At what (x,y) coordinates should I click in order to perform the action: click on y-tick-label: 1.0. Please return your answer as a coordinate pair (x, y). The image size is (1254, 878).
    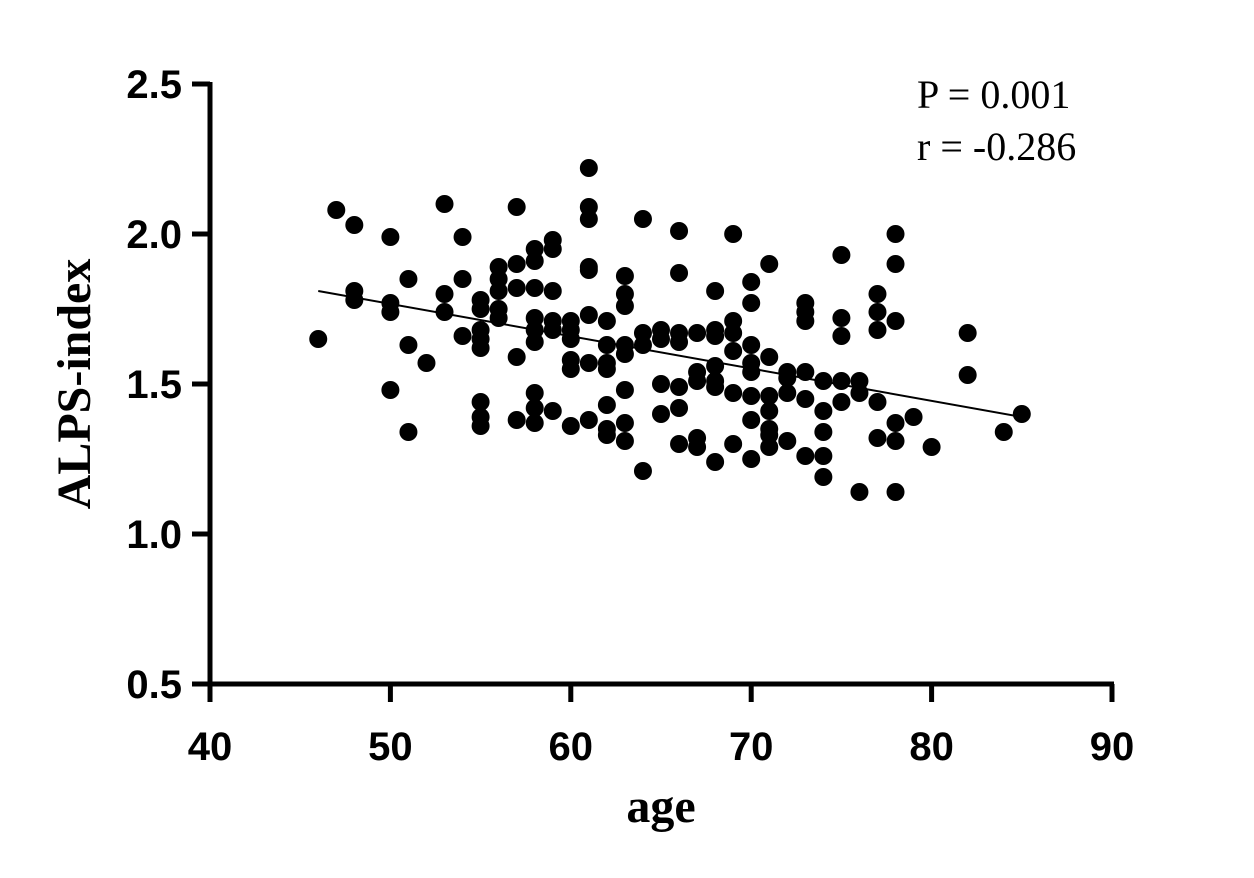
    Looking at the image, I should click on (154, 535).